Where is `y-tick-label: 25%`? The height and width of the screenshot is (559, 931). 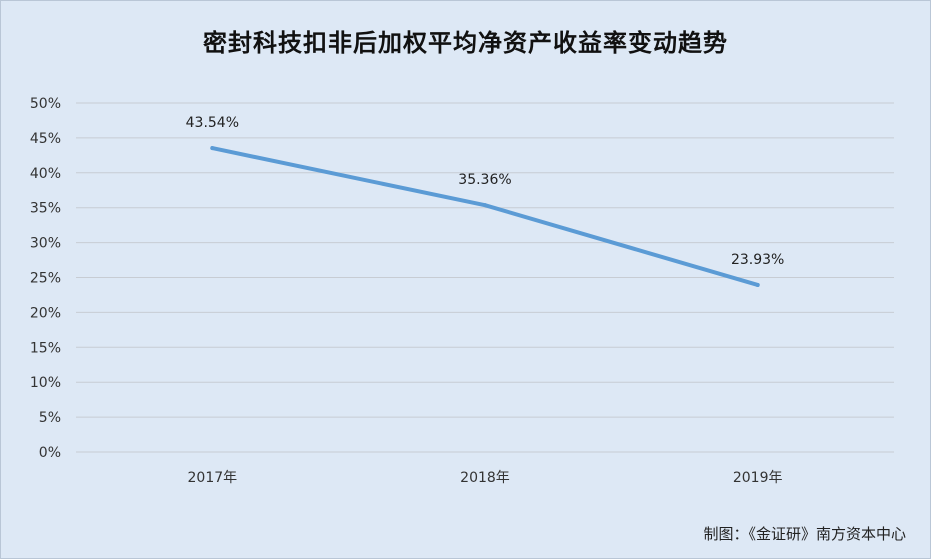
y-tick-label: 25% is located at coordinates (45, 279).